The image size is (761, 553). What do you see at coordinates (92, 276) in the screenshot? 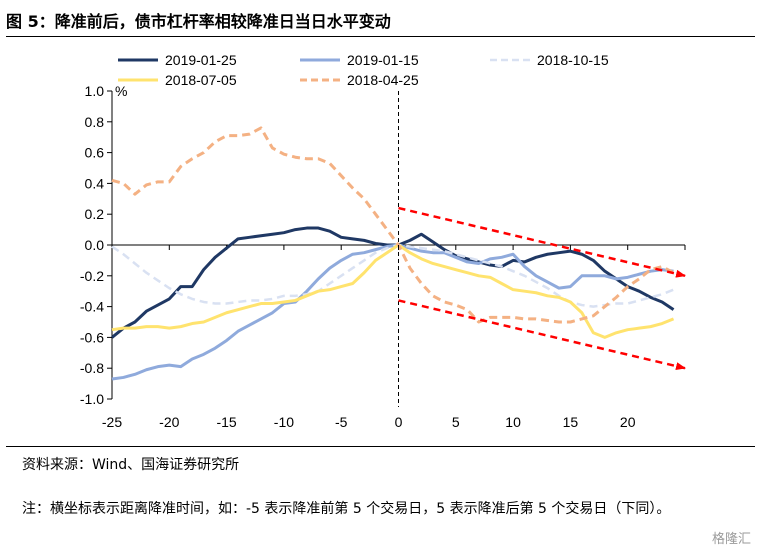
I see `y-tick-label: -0.2` at bounding box center [92, 276].